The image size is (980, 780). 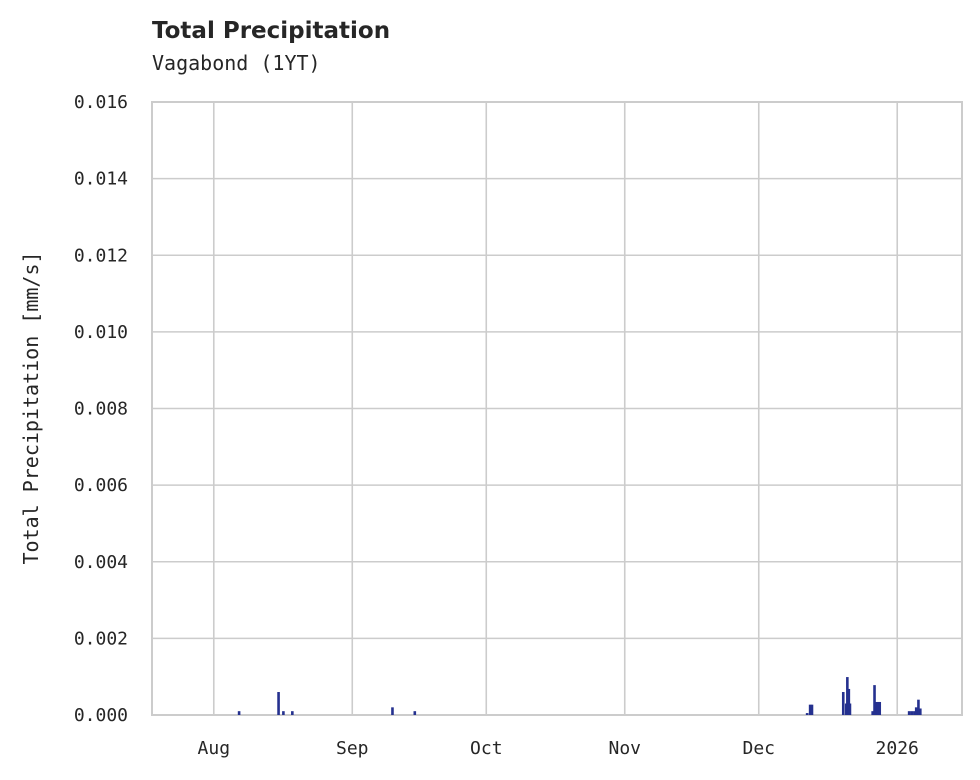 What do you see at coordinates (101, 485) in the screenshot?
I see `y-tick-label: 0.006` at bounding box center [101, 485].